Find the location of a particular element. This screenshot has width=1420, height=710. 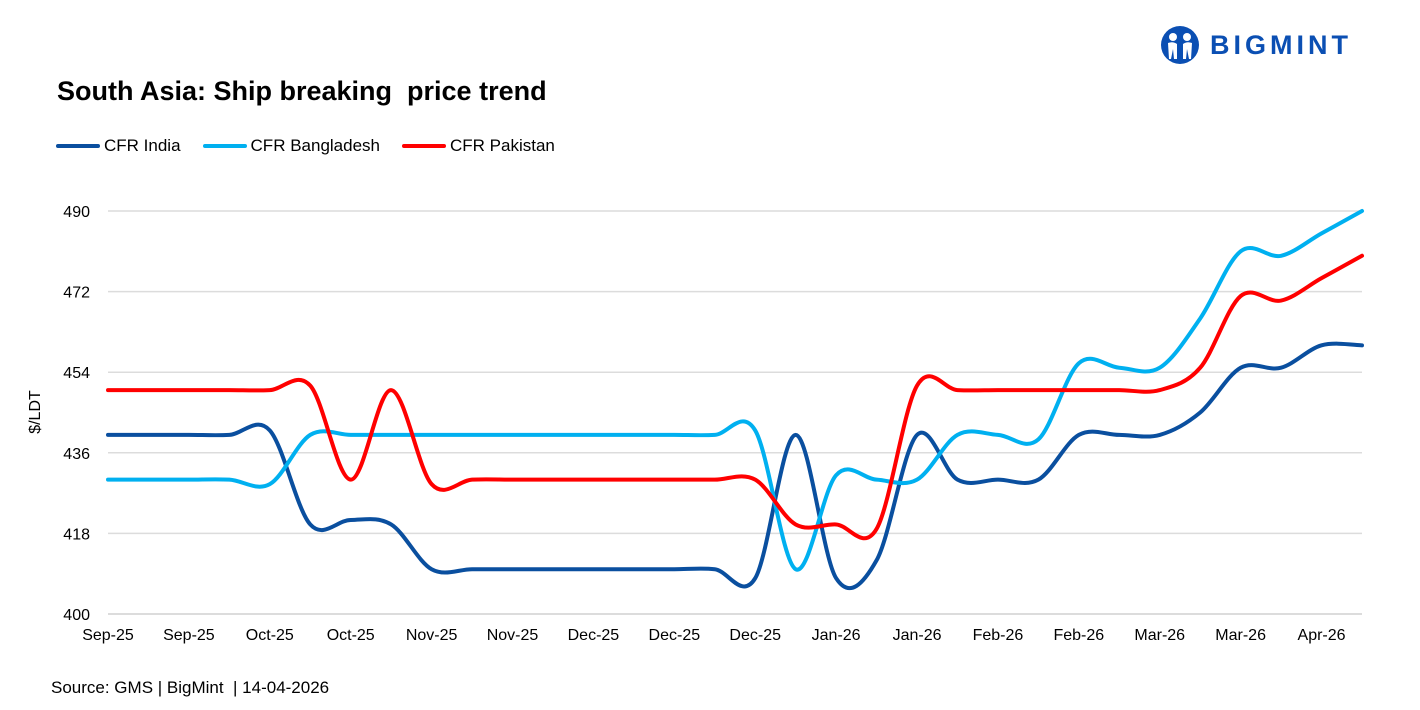

bigmint-logo-icon is located at coordinates (1180, 45).